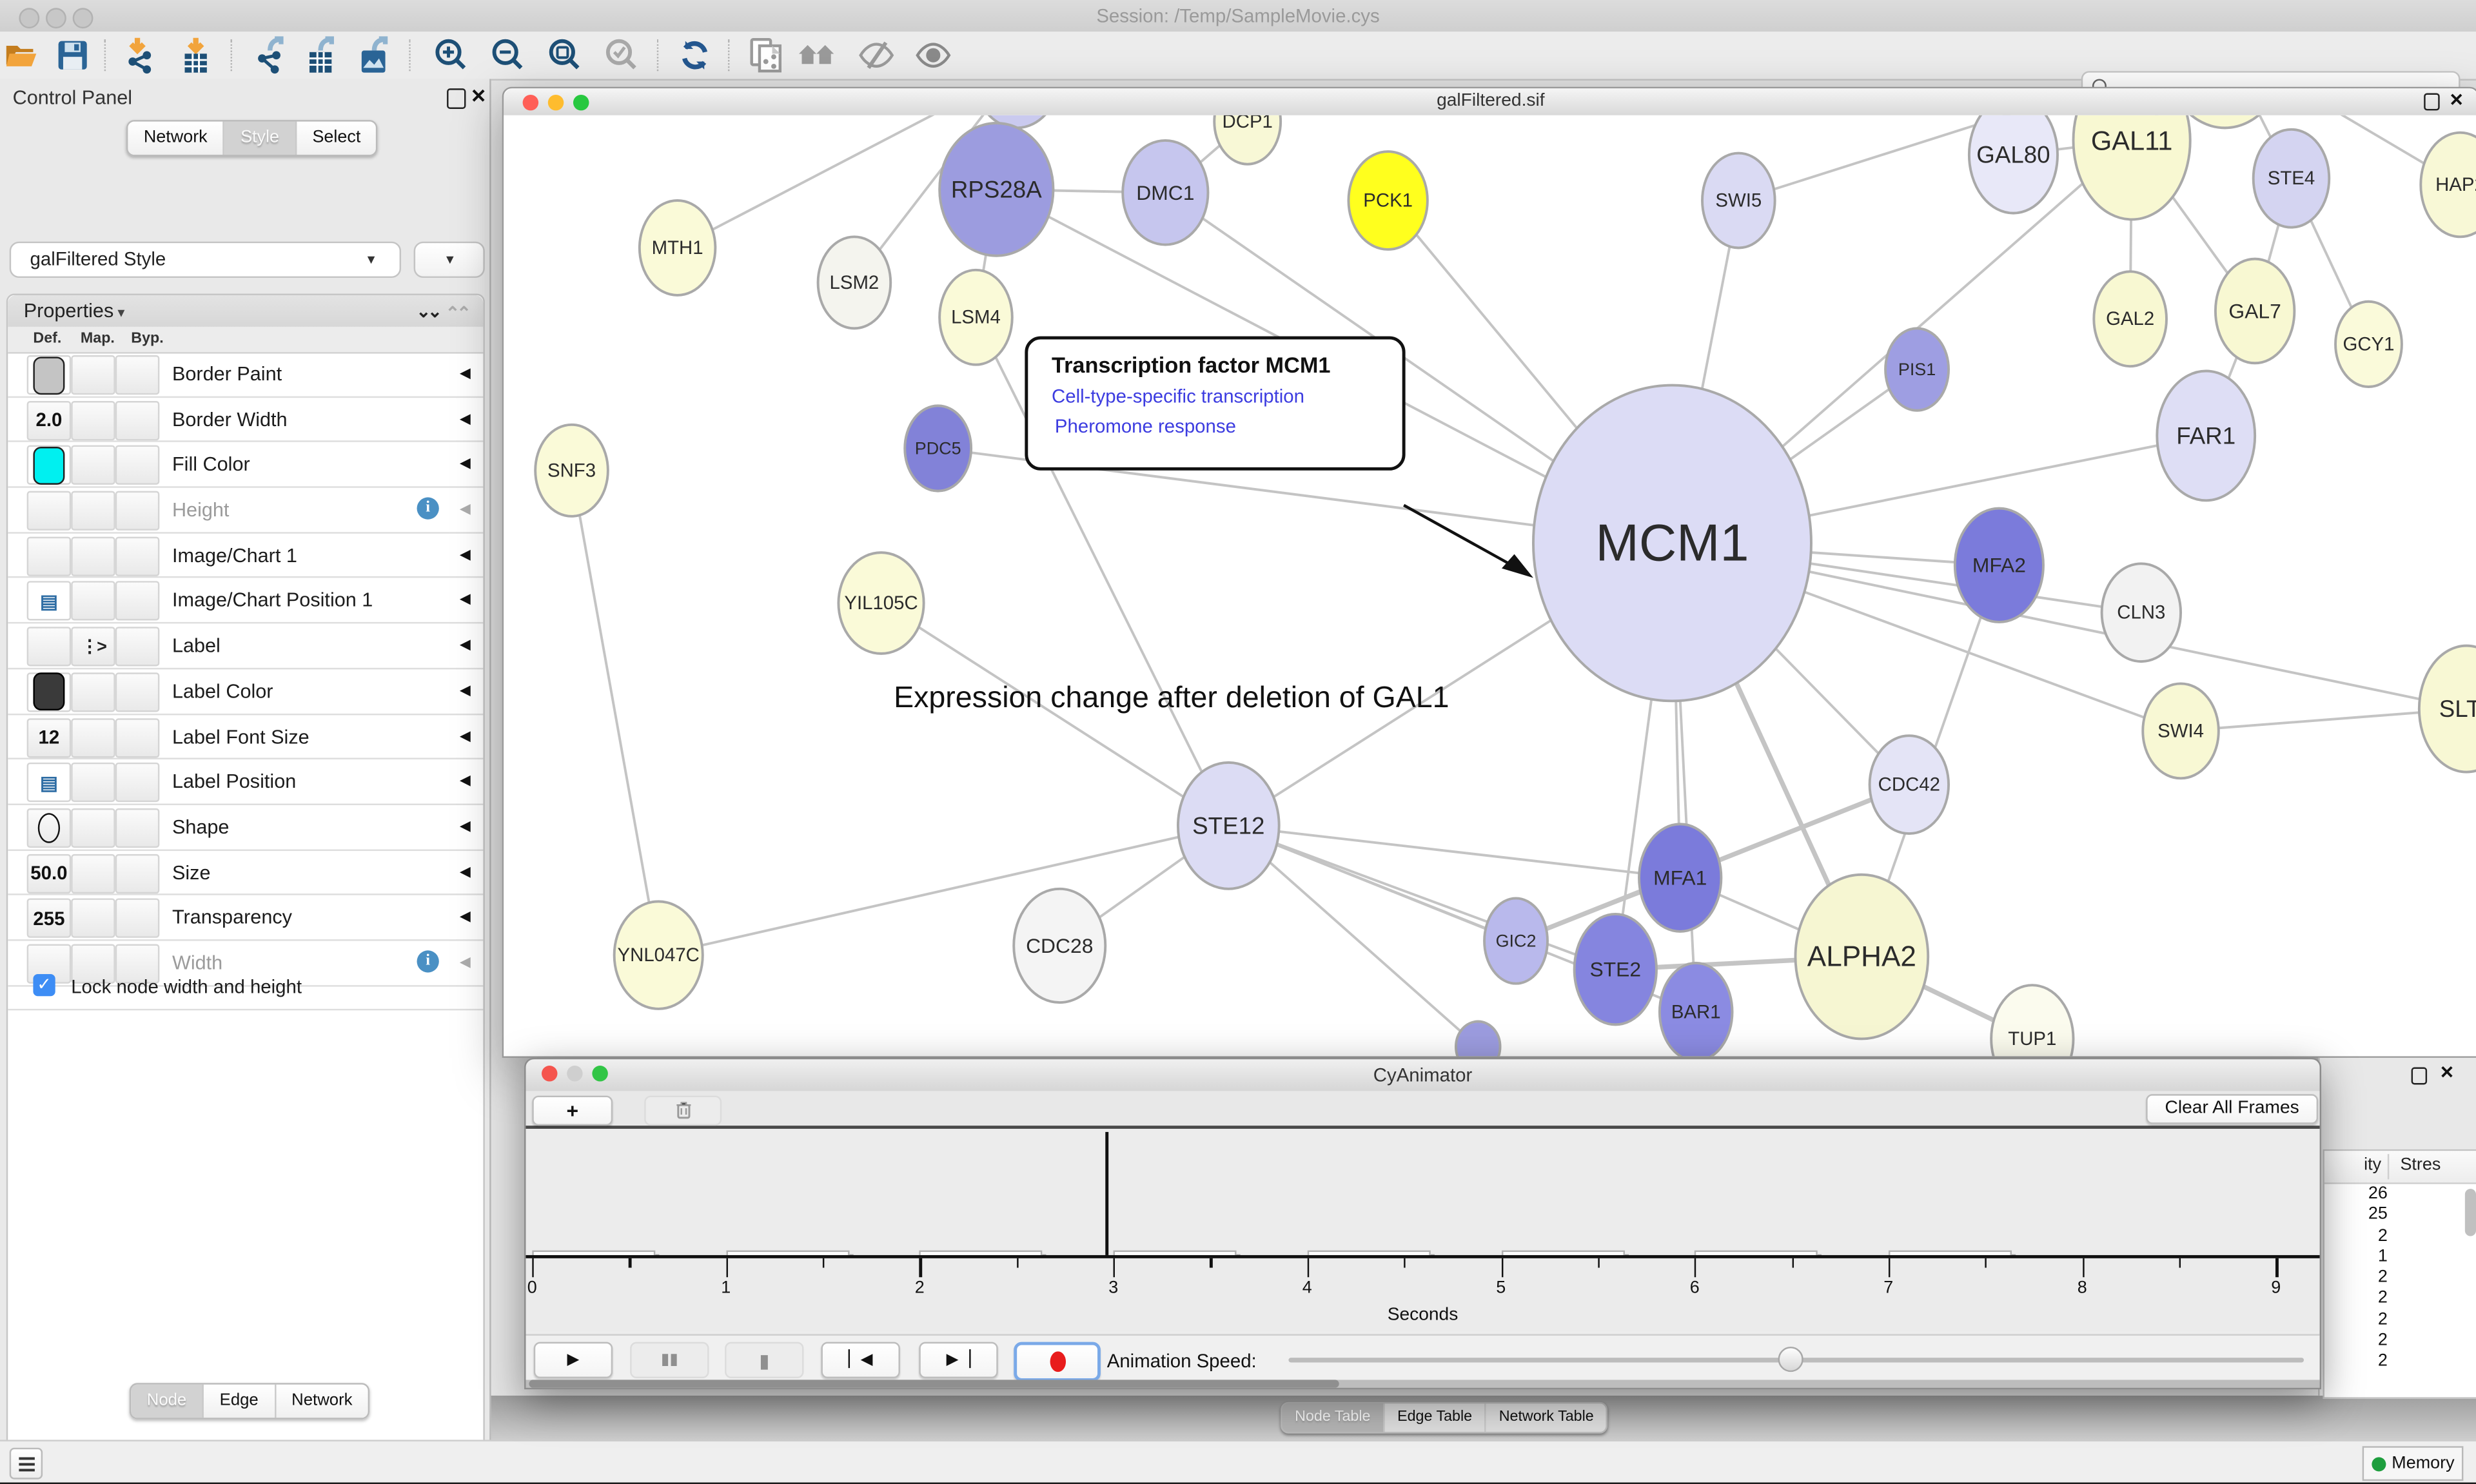  What do you see at coordinates (623, 55) in the screenshot?
I see `zoom-selected-icon` at bounding box center [623, 55].